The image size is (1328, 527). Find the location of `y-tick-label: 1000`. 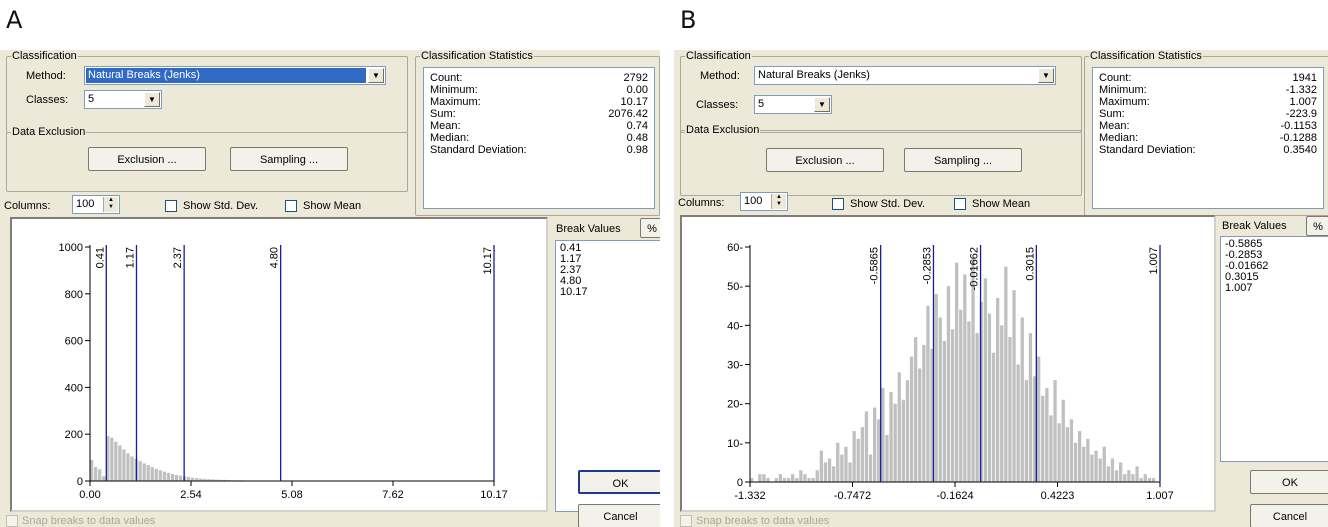

y-tick-label: 1000 is located at coordinates (71, 248).